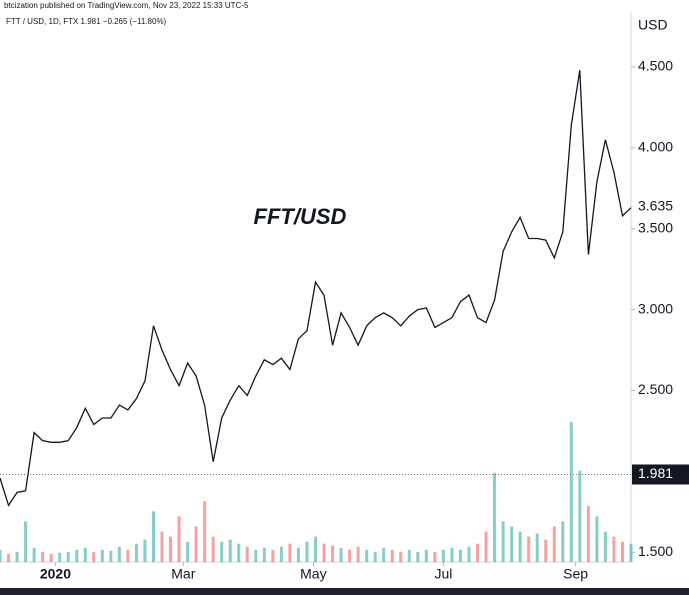 This screenshot has height=595, width=689. I want to click on price-label: 3.635, so click(655, 206).